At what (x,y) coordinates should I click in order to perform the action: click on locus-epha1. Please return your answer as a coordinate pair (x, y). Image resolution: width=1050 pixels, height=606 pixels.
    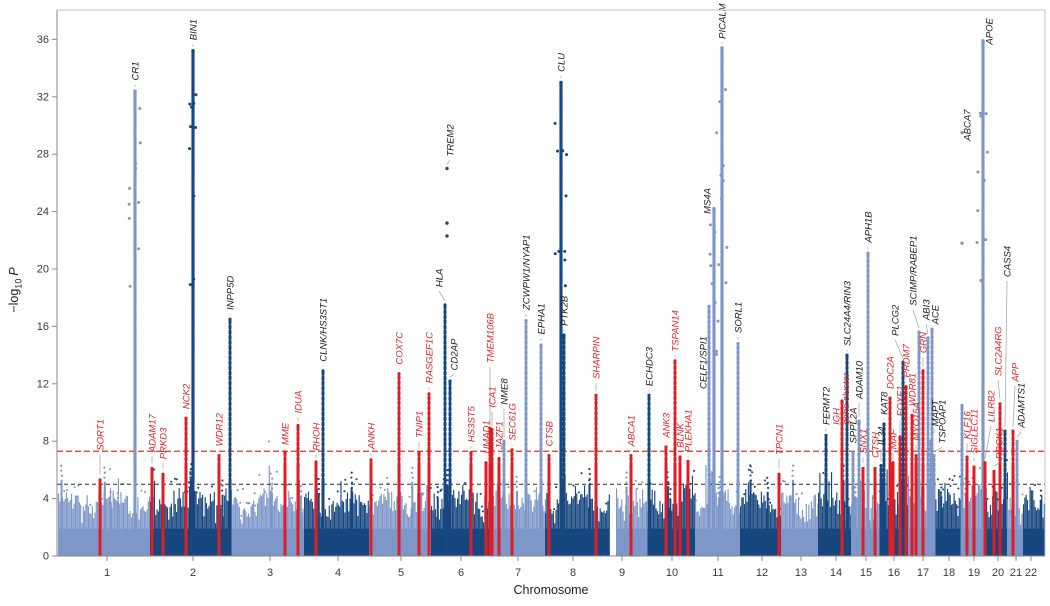
    Looking at the image, I should click on (541, 449).